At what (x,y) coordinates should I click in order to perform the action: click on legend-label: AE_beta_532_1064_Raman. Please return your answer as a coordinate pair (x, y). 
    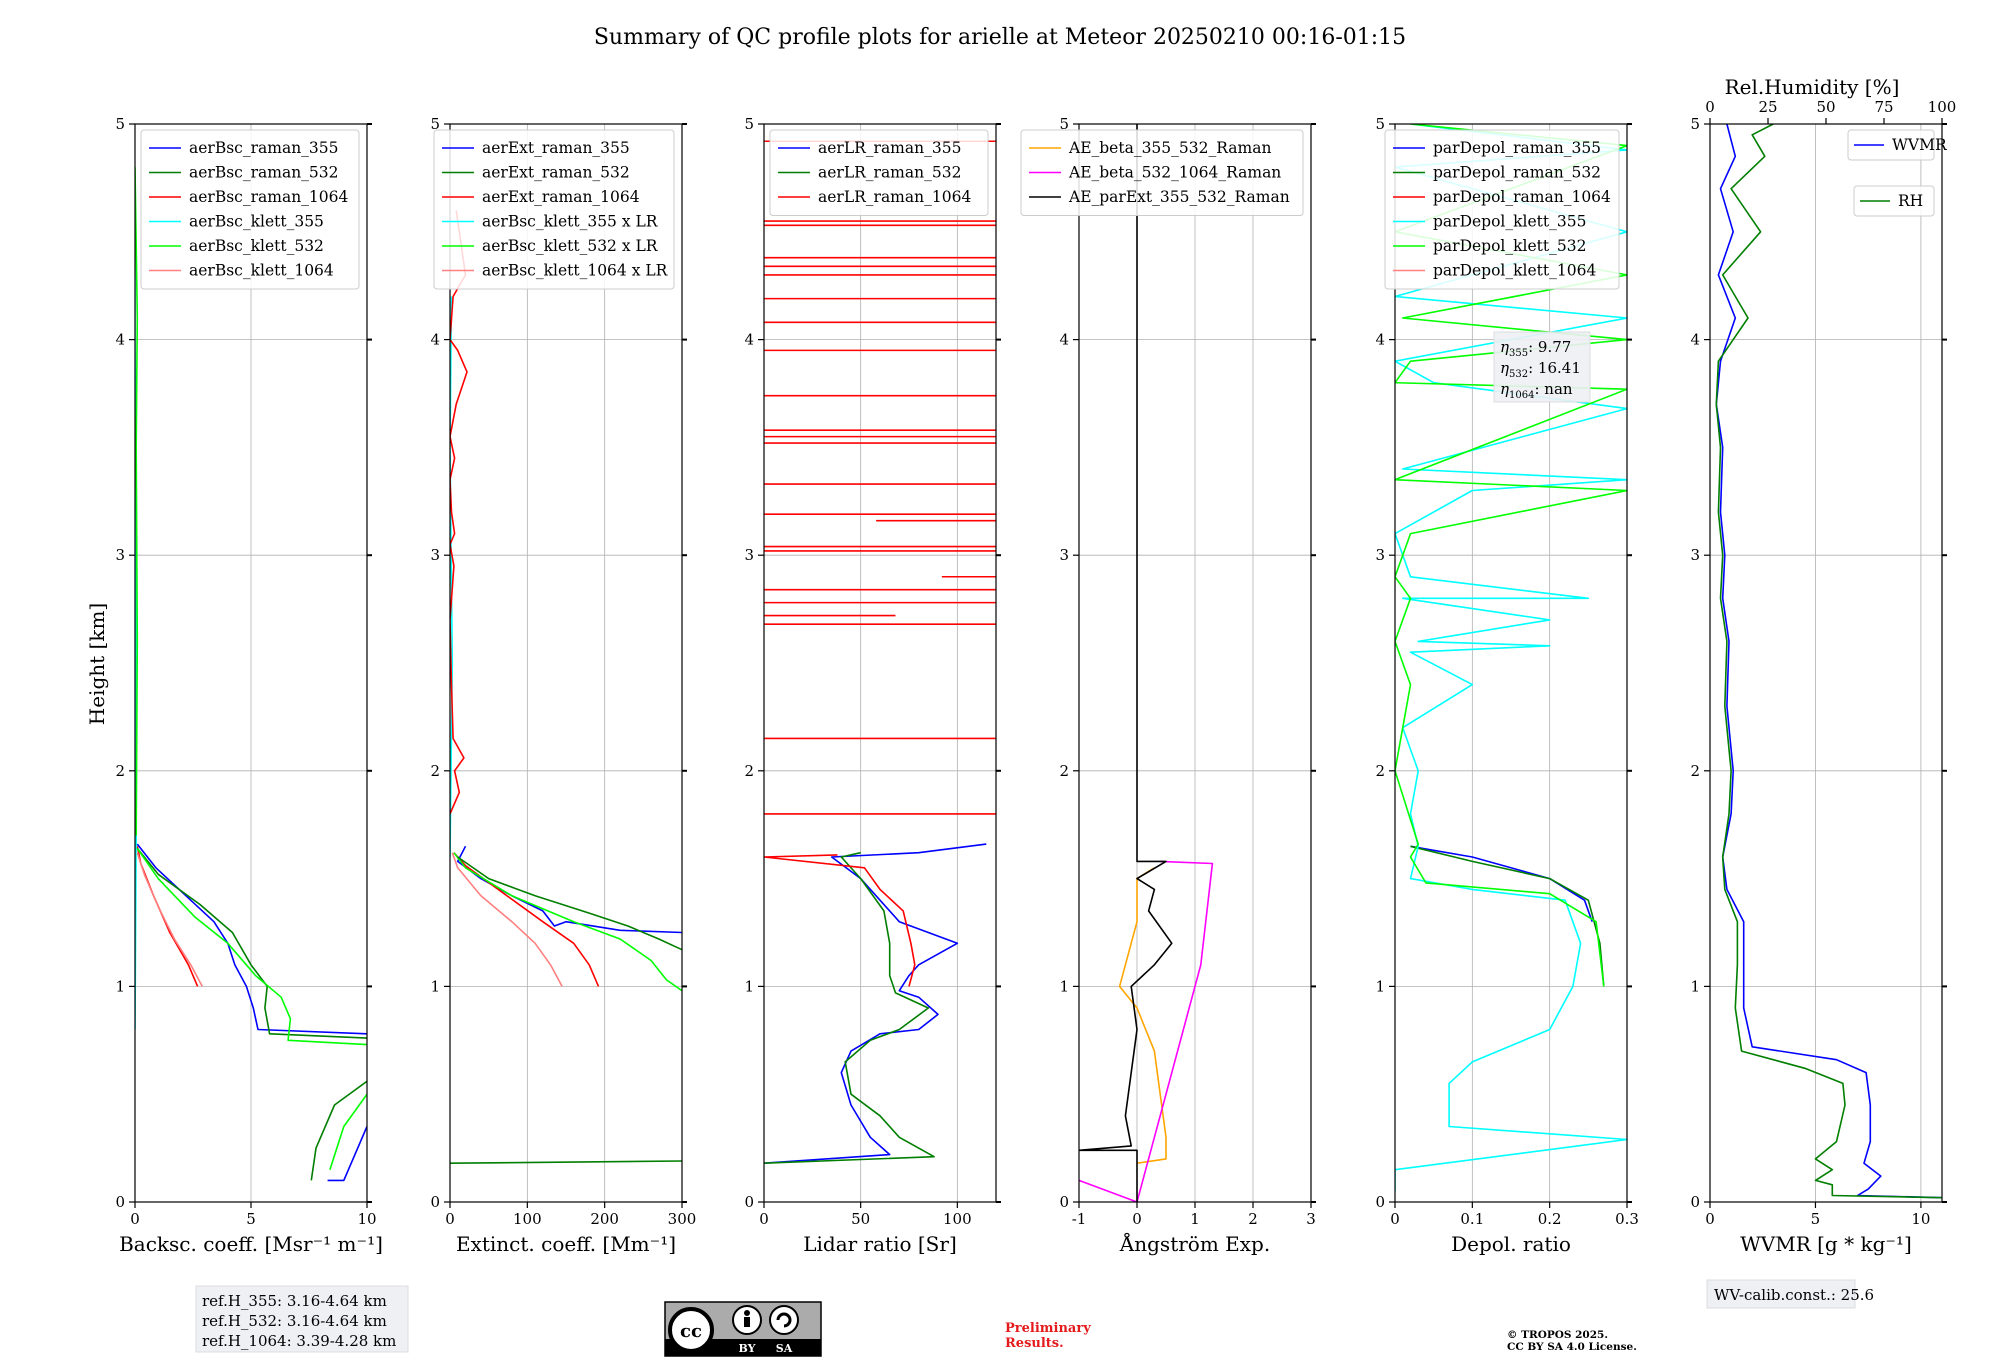
    Looking at the image, I should click on (1174, 173).